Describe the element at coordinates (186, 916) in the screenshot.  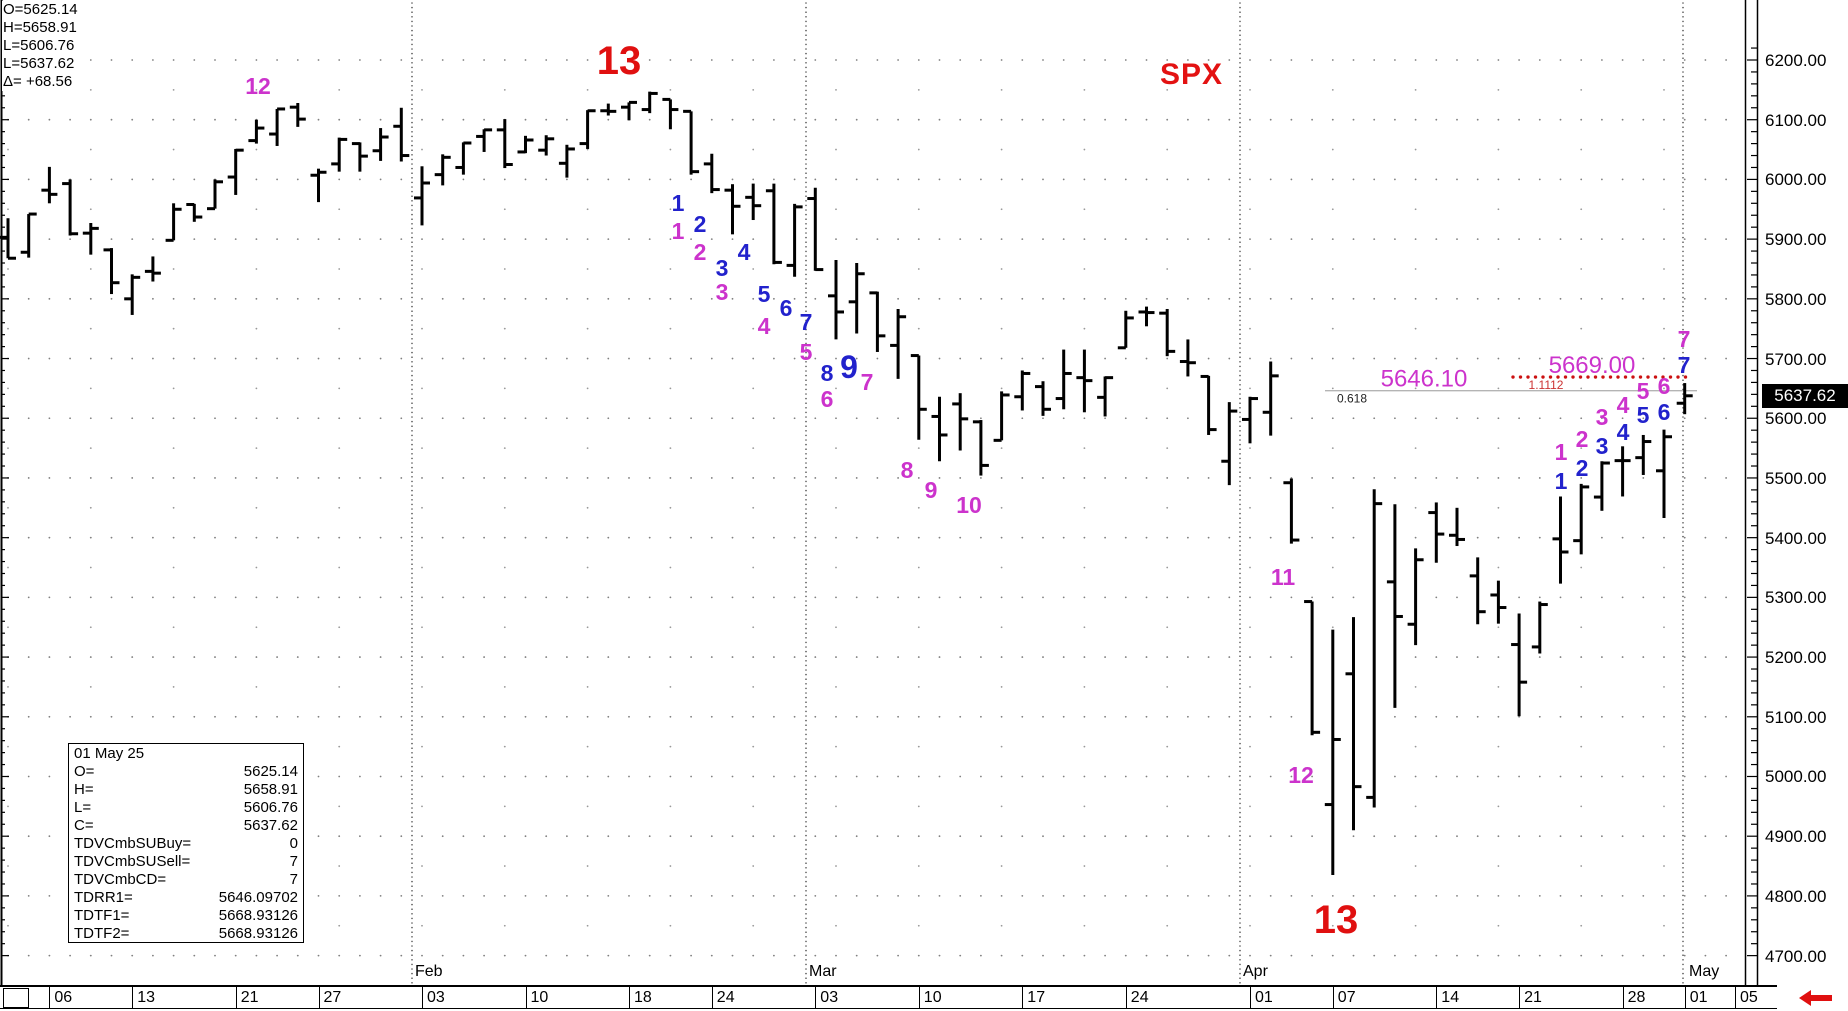
I see `info-row: TDTF1= 5668.93126` at that location.